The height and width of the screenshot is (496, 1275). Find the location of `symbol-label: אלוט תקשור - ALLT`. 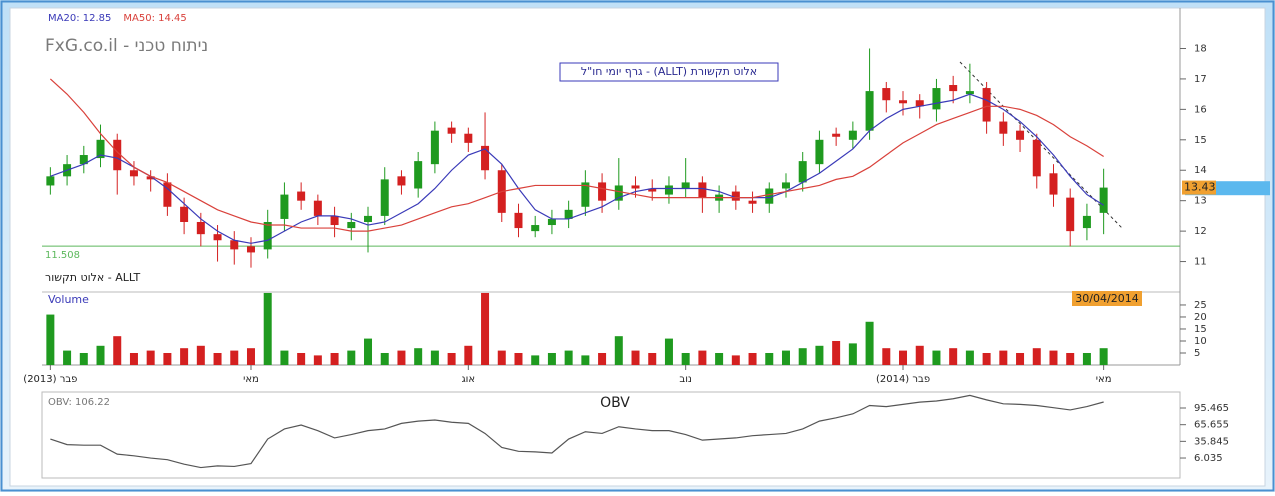

symbol-label: אלוט תקשור - ALLT is located at coordinates (92, 277).